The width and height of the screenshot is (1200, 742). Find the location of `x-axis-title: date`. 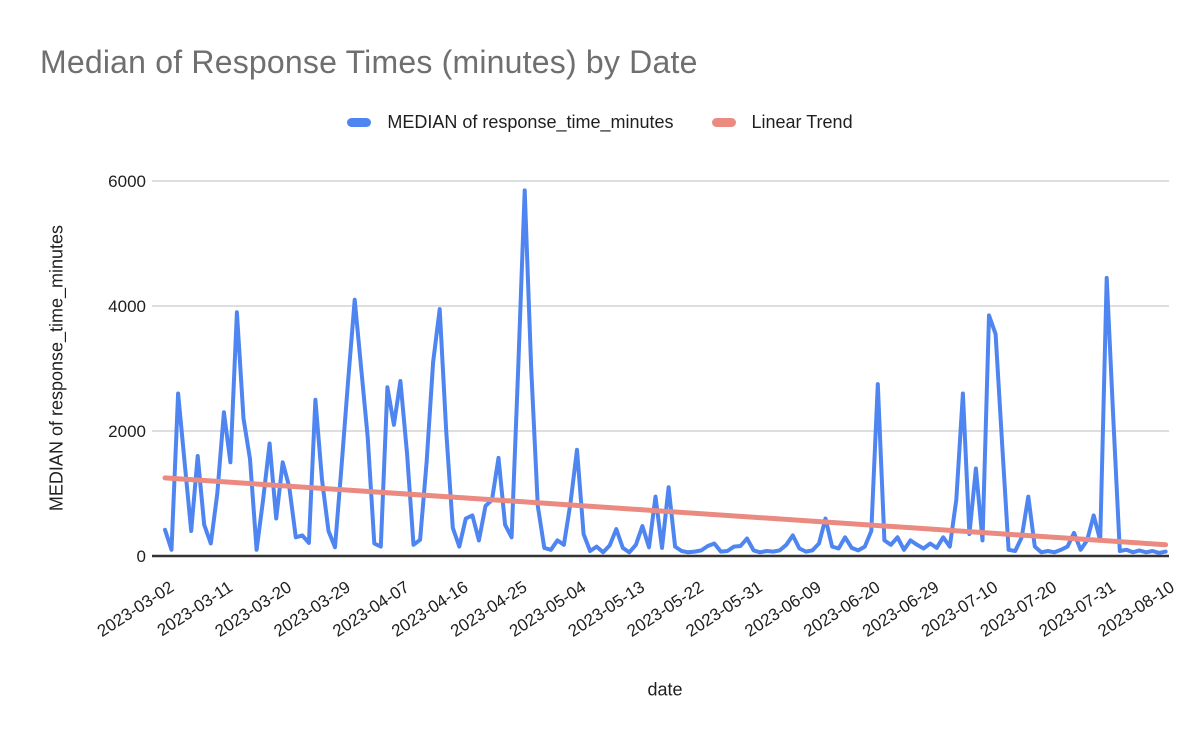

x-axis-title: date is located at coordinates (665, 689).